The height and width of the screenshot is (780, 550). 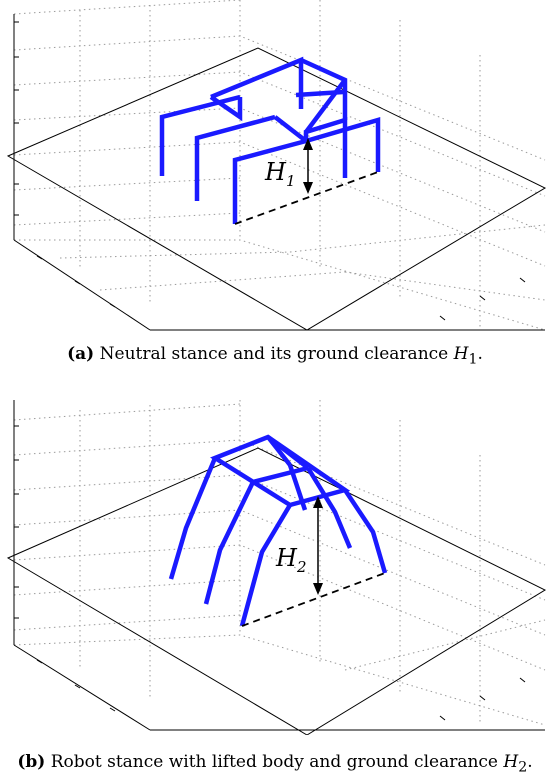 What do you see at coordinates (290, 560) in the screenshot?
I see `clearance-label: H2` at bounding box center [290, 560].